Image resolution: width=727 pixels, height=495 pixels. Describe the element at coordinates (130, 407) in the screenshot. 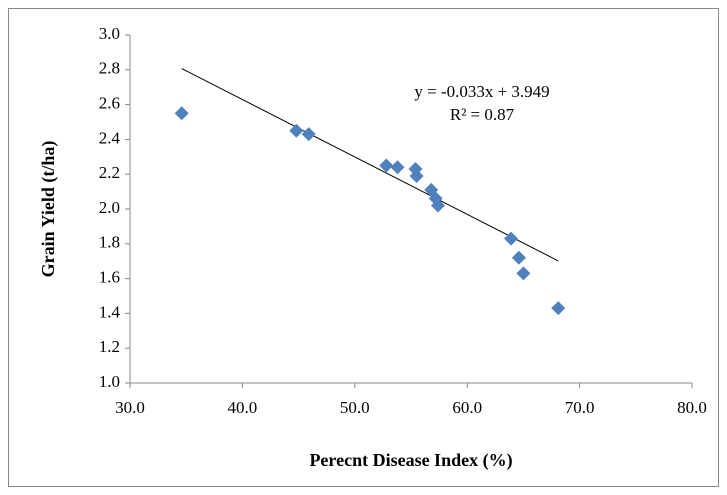

I see `x-tick-label: 30.0` at that location.